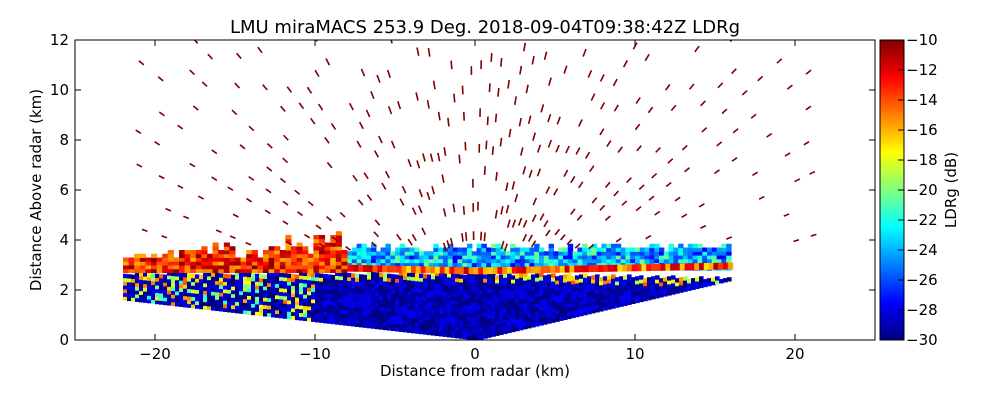  I want to click on y-tick-label: 0, so click(64, 340).